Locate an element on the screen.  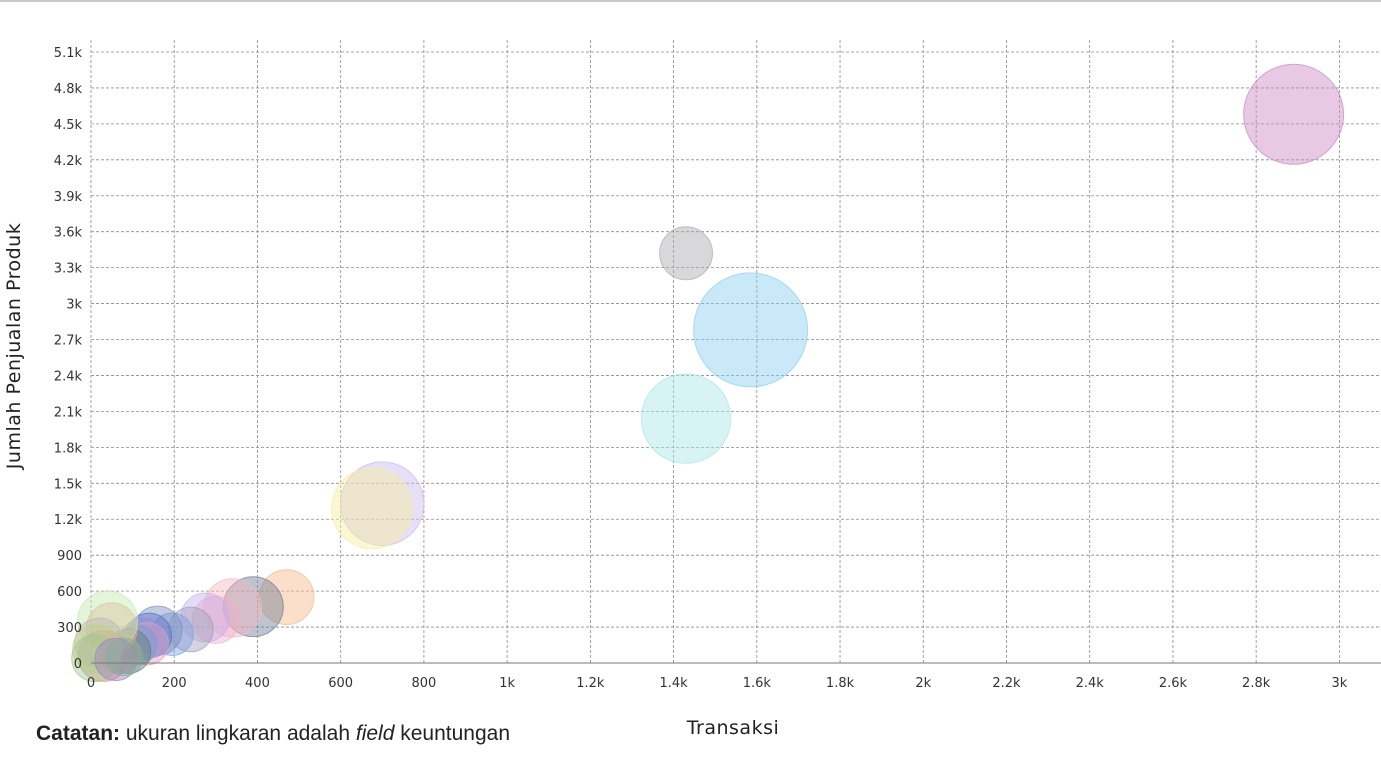
y-tick-label: 2.4k is located at coordinates (68, 376).